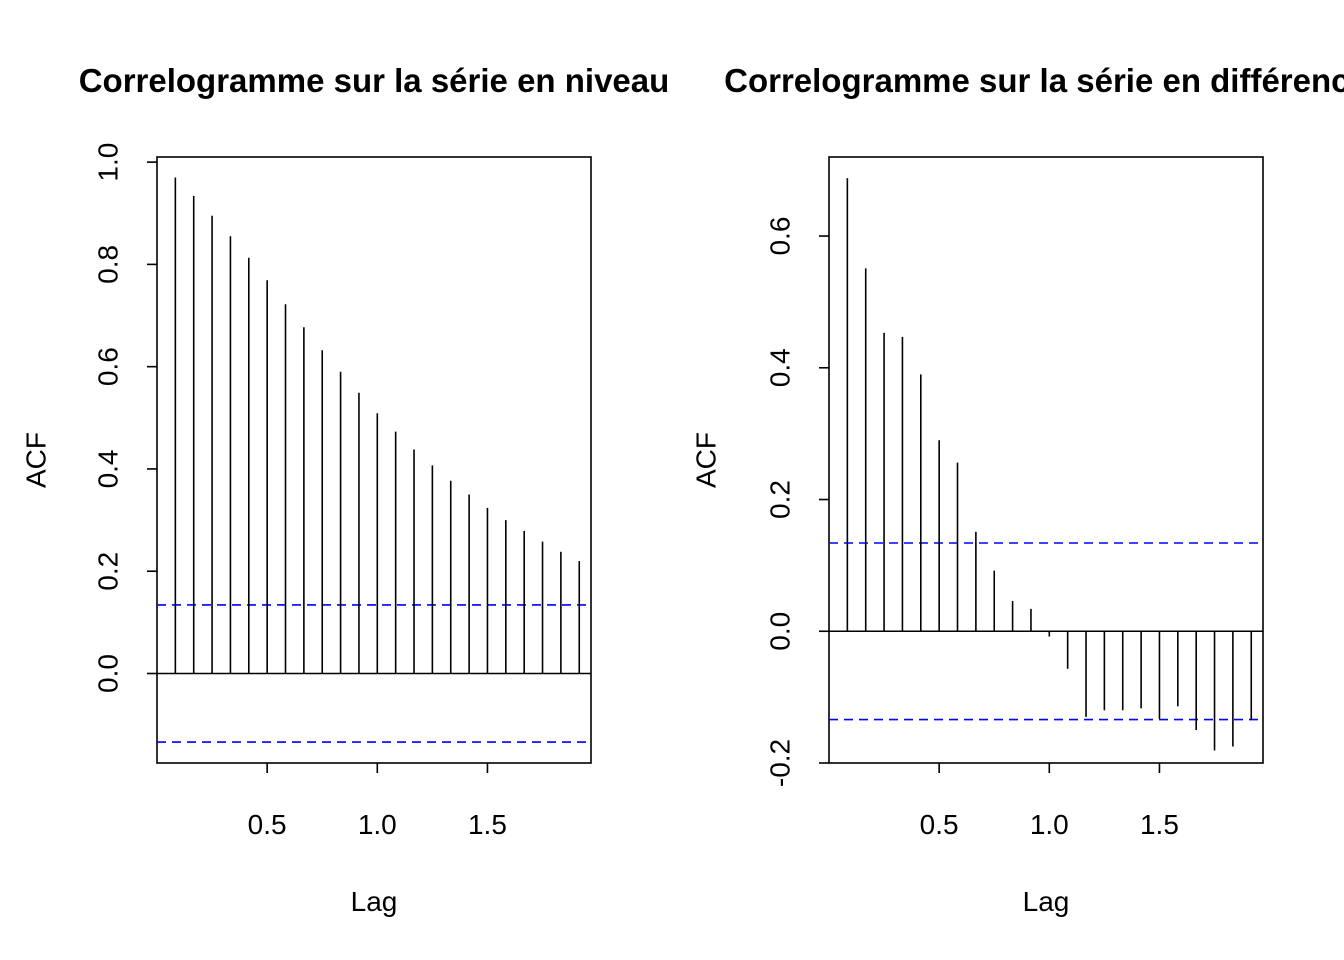 This screenshot has width=1344, height=960. I want to click on chart-title-1: Correlogramme sur la série en niveau, so click(374, 80).